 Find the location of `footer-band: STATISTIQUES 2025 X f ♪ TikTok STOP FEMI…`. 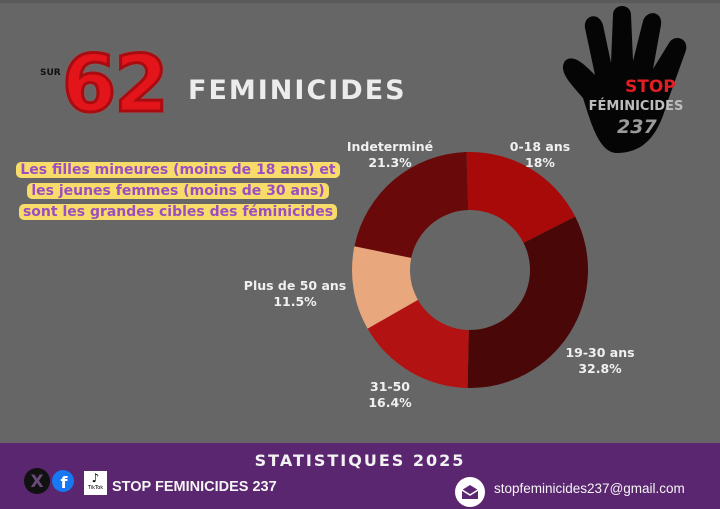

footer-band: STATISTIQUES 2025 X f ♪ TikTok STOP FEMI… is located at coordinates (360, 476).